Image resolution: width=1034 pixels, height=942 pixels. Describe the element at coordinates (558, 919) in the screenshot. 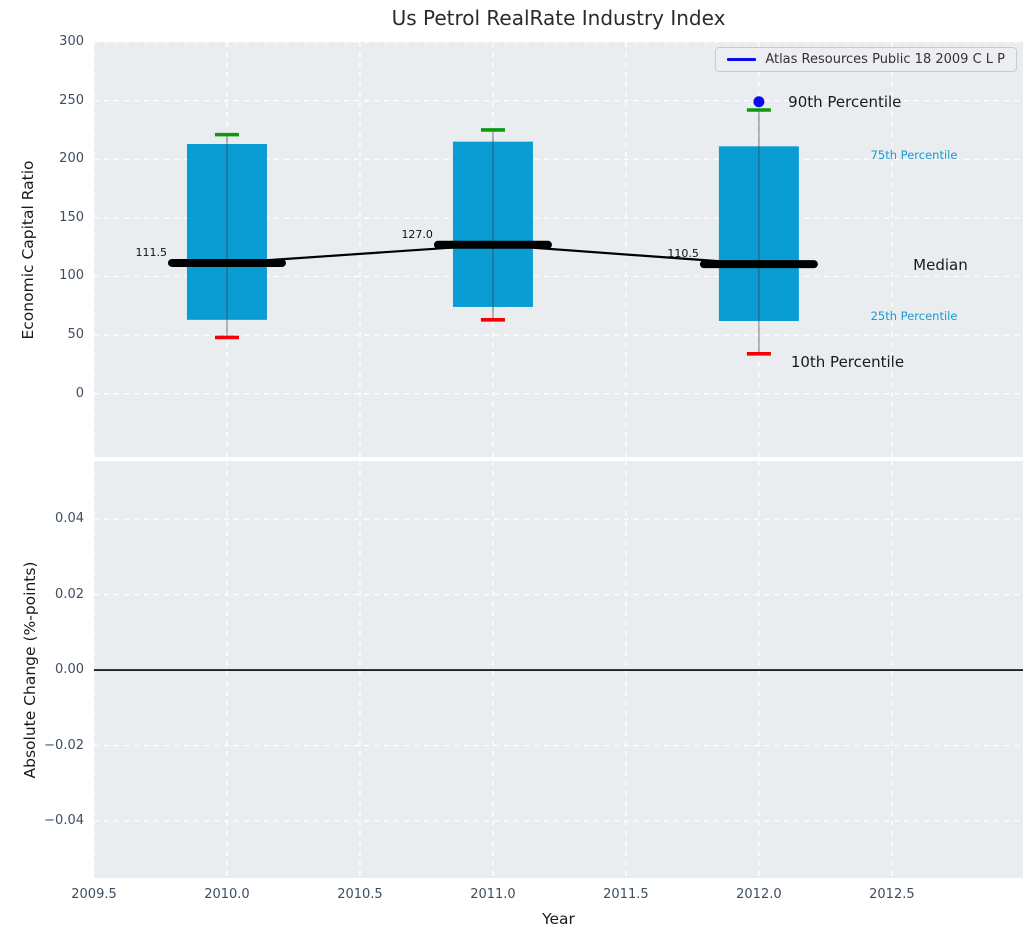

I see `x-axis-label: Year` at that location.